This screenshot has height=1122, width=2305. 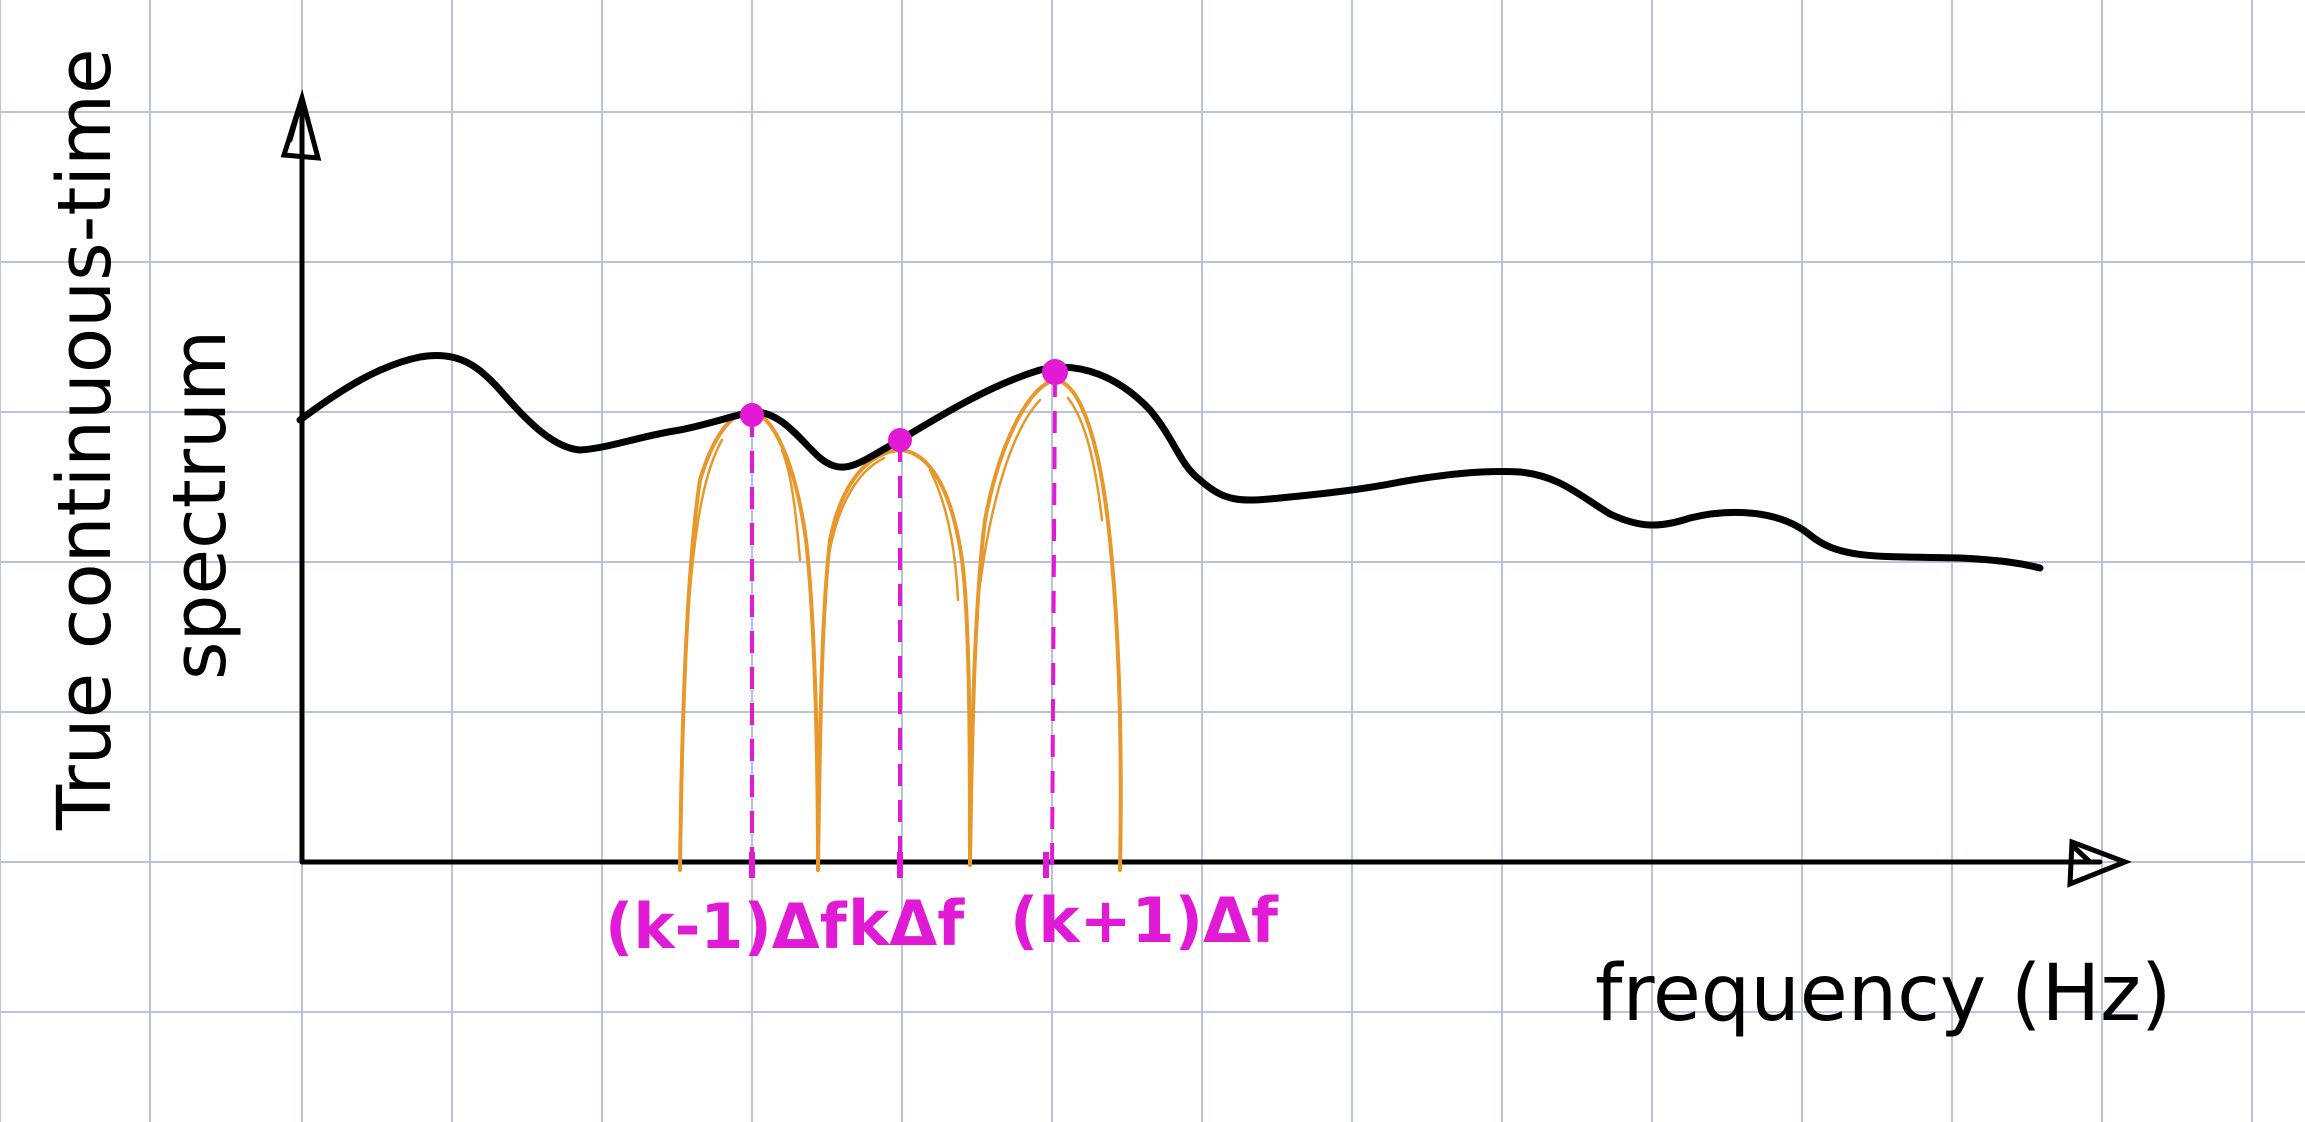 I want to click on bin-window-k-inner, so click(x=893, y=529).